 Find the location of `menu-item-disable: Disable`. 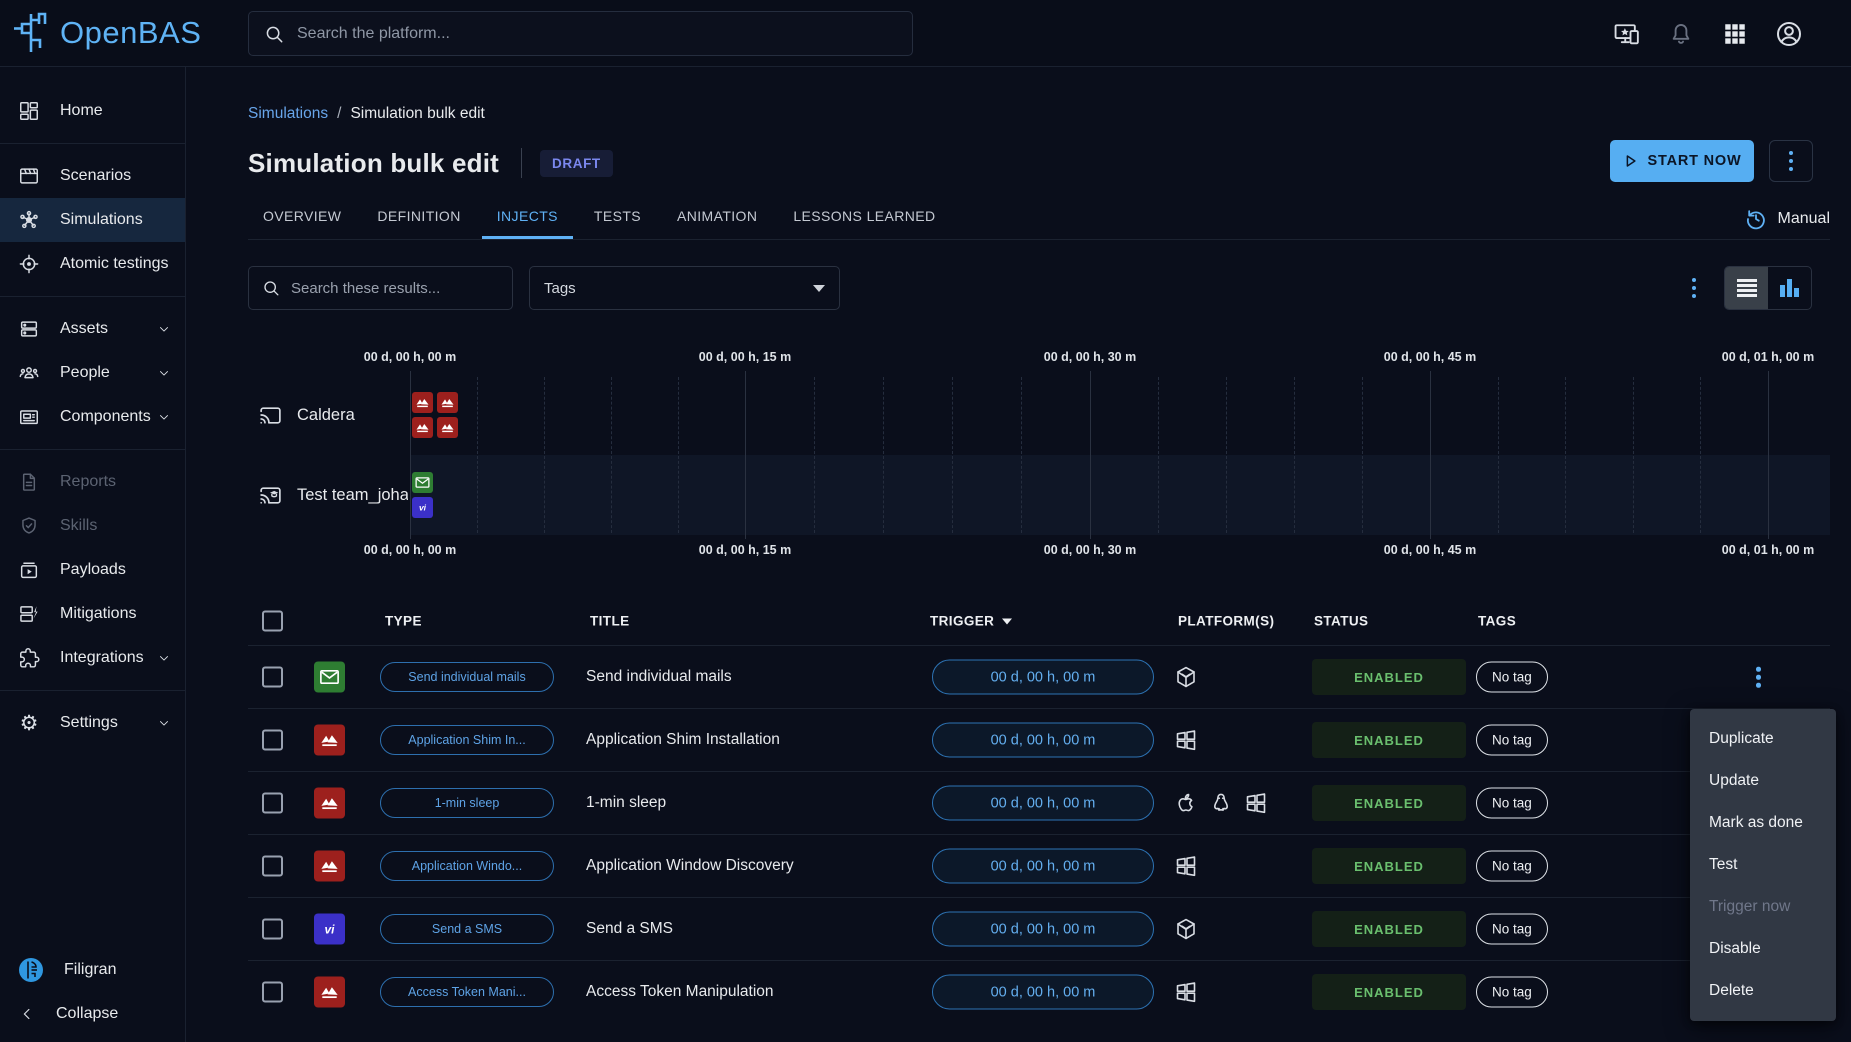

menu-item-disable: Disable is located at coordinates (1735, 948).